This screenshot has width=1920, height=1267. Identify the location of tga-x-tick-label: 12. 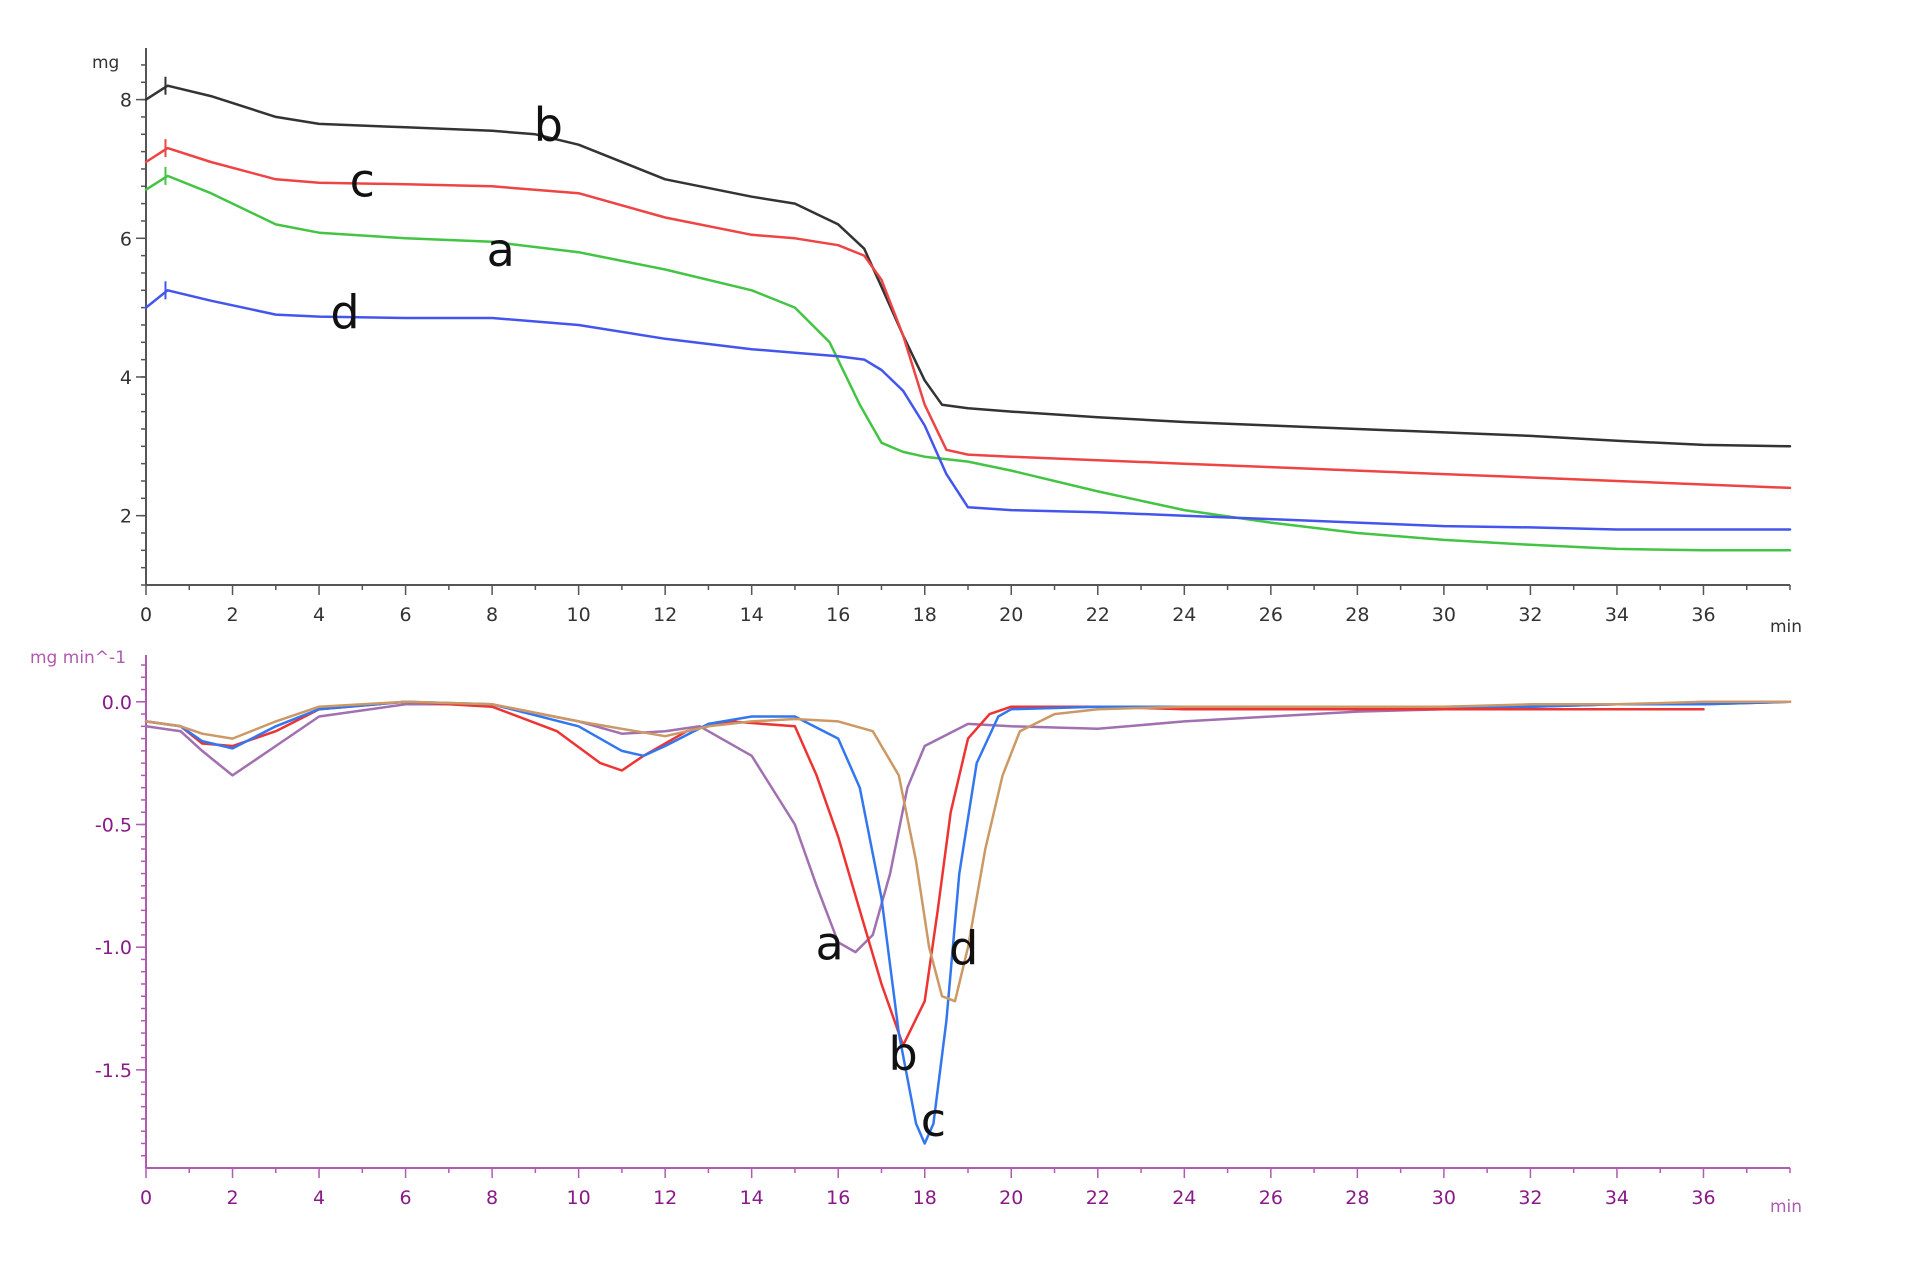
(665, 615).